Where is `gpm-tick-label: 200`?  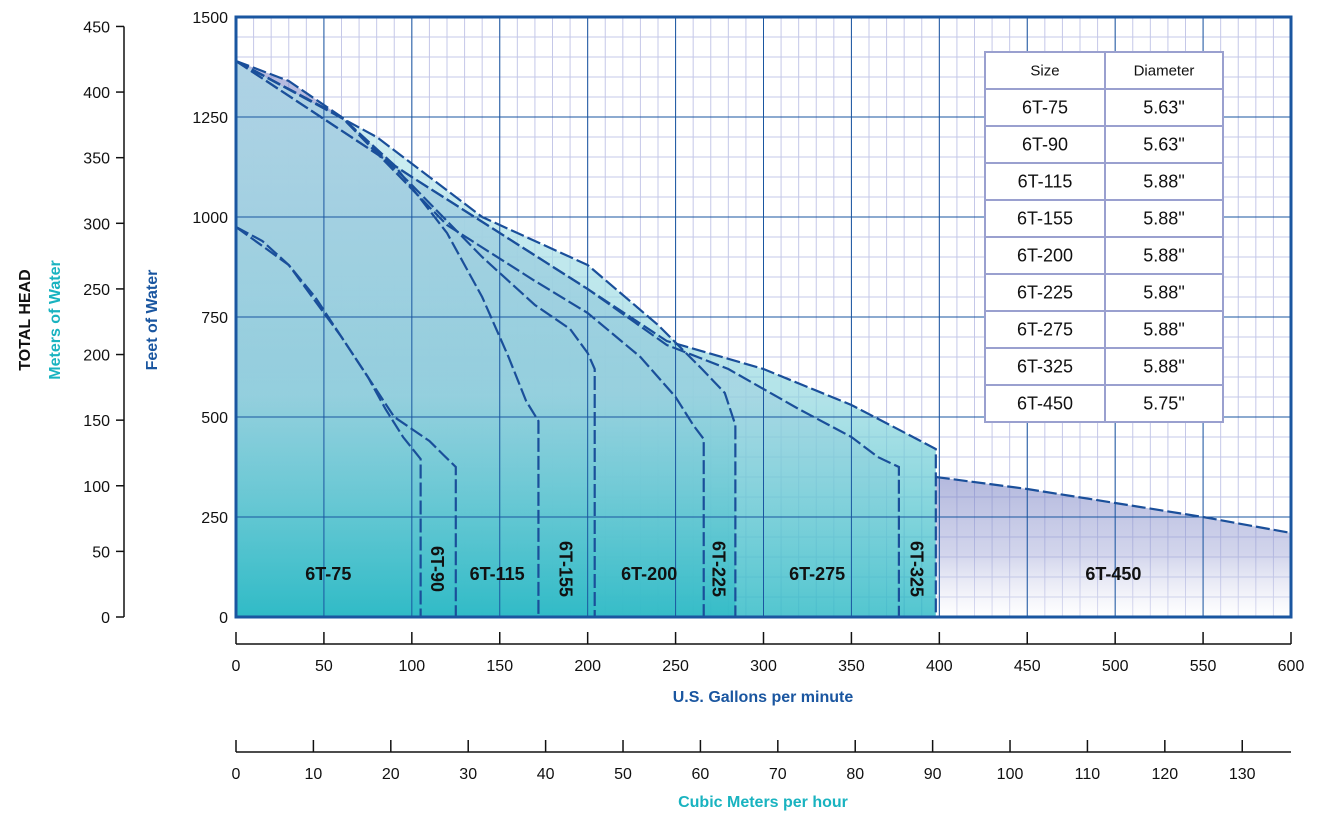 gpm-tick-label: 200 is located at coordinates (587, 666).